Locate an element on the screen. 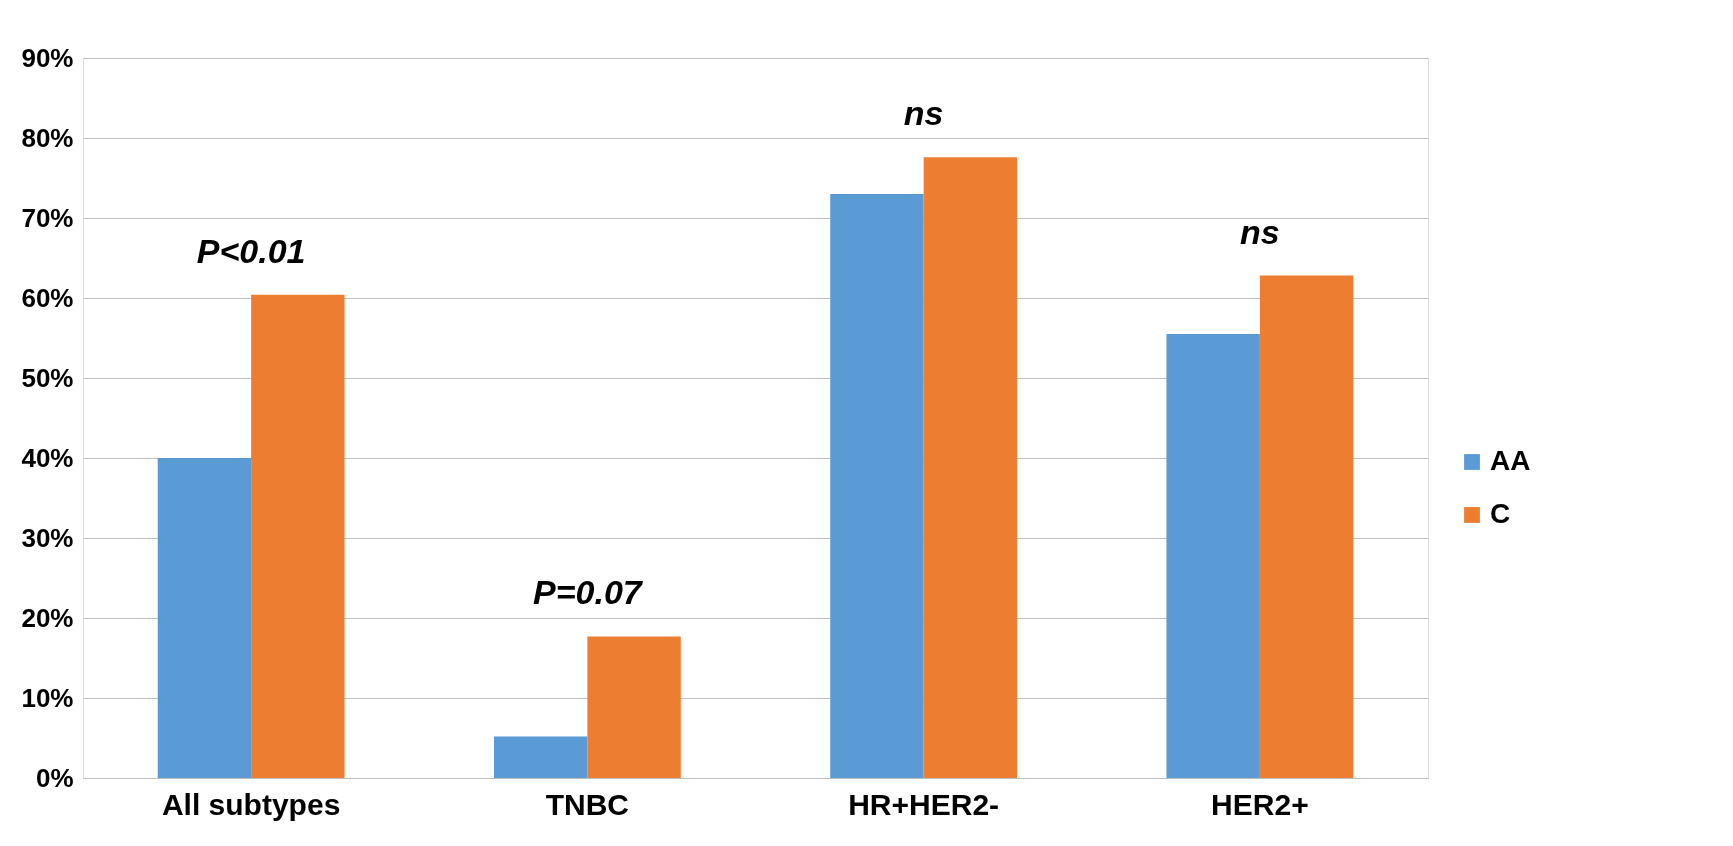 This screenshot has width=1733, height=846. y-tick-label: 20% is located at coordinates (47, 617).